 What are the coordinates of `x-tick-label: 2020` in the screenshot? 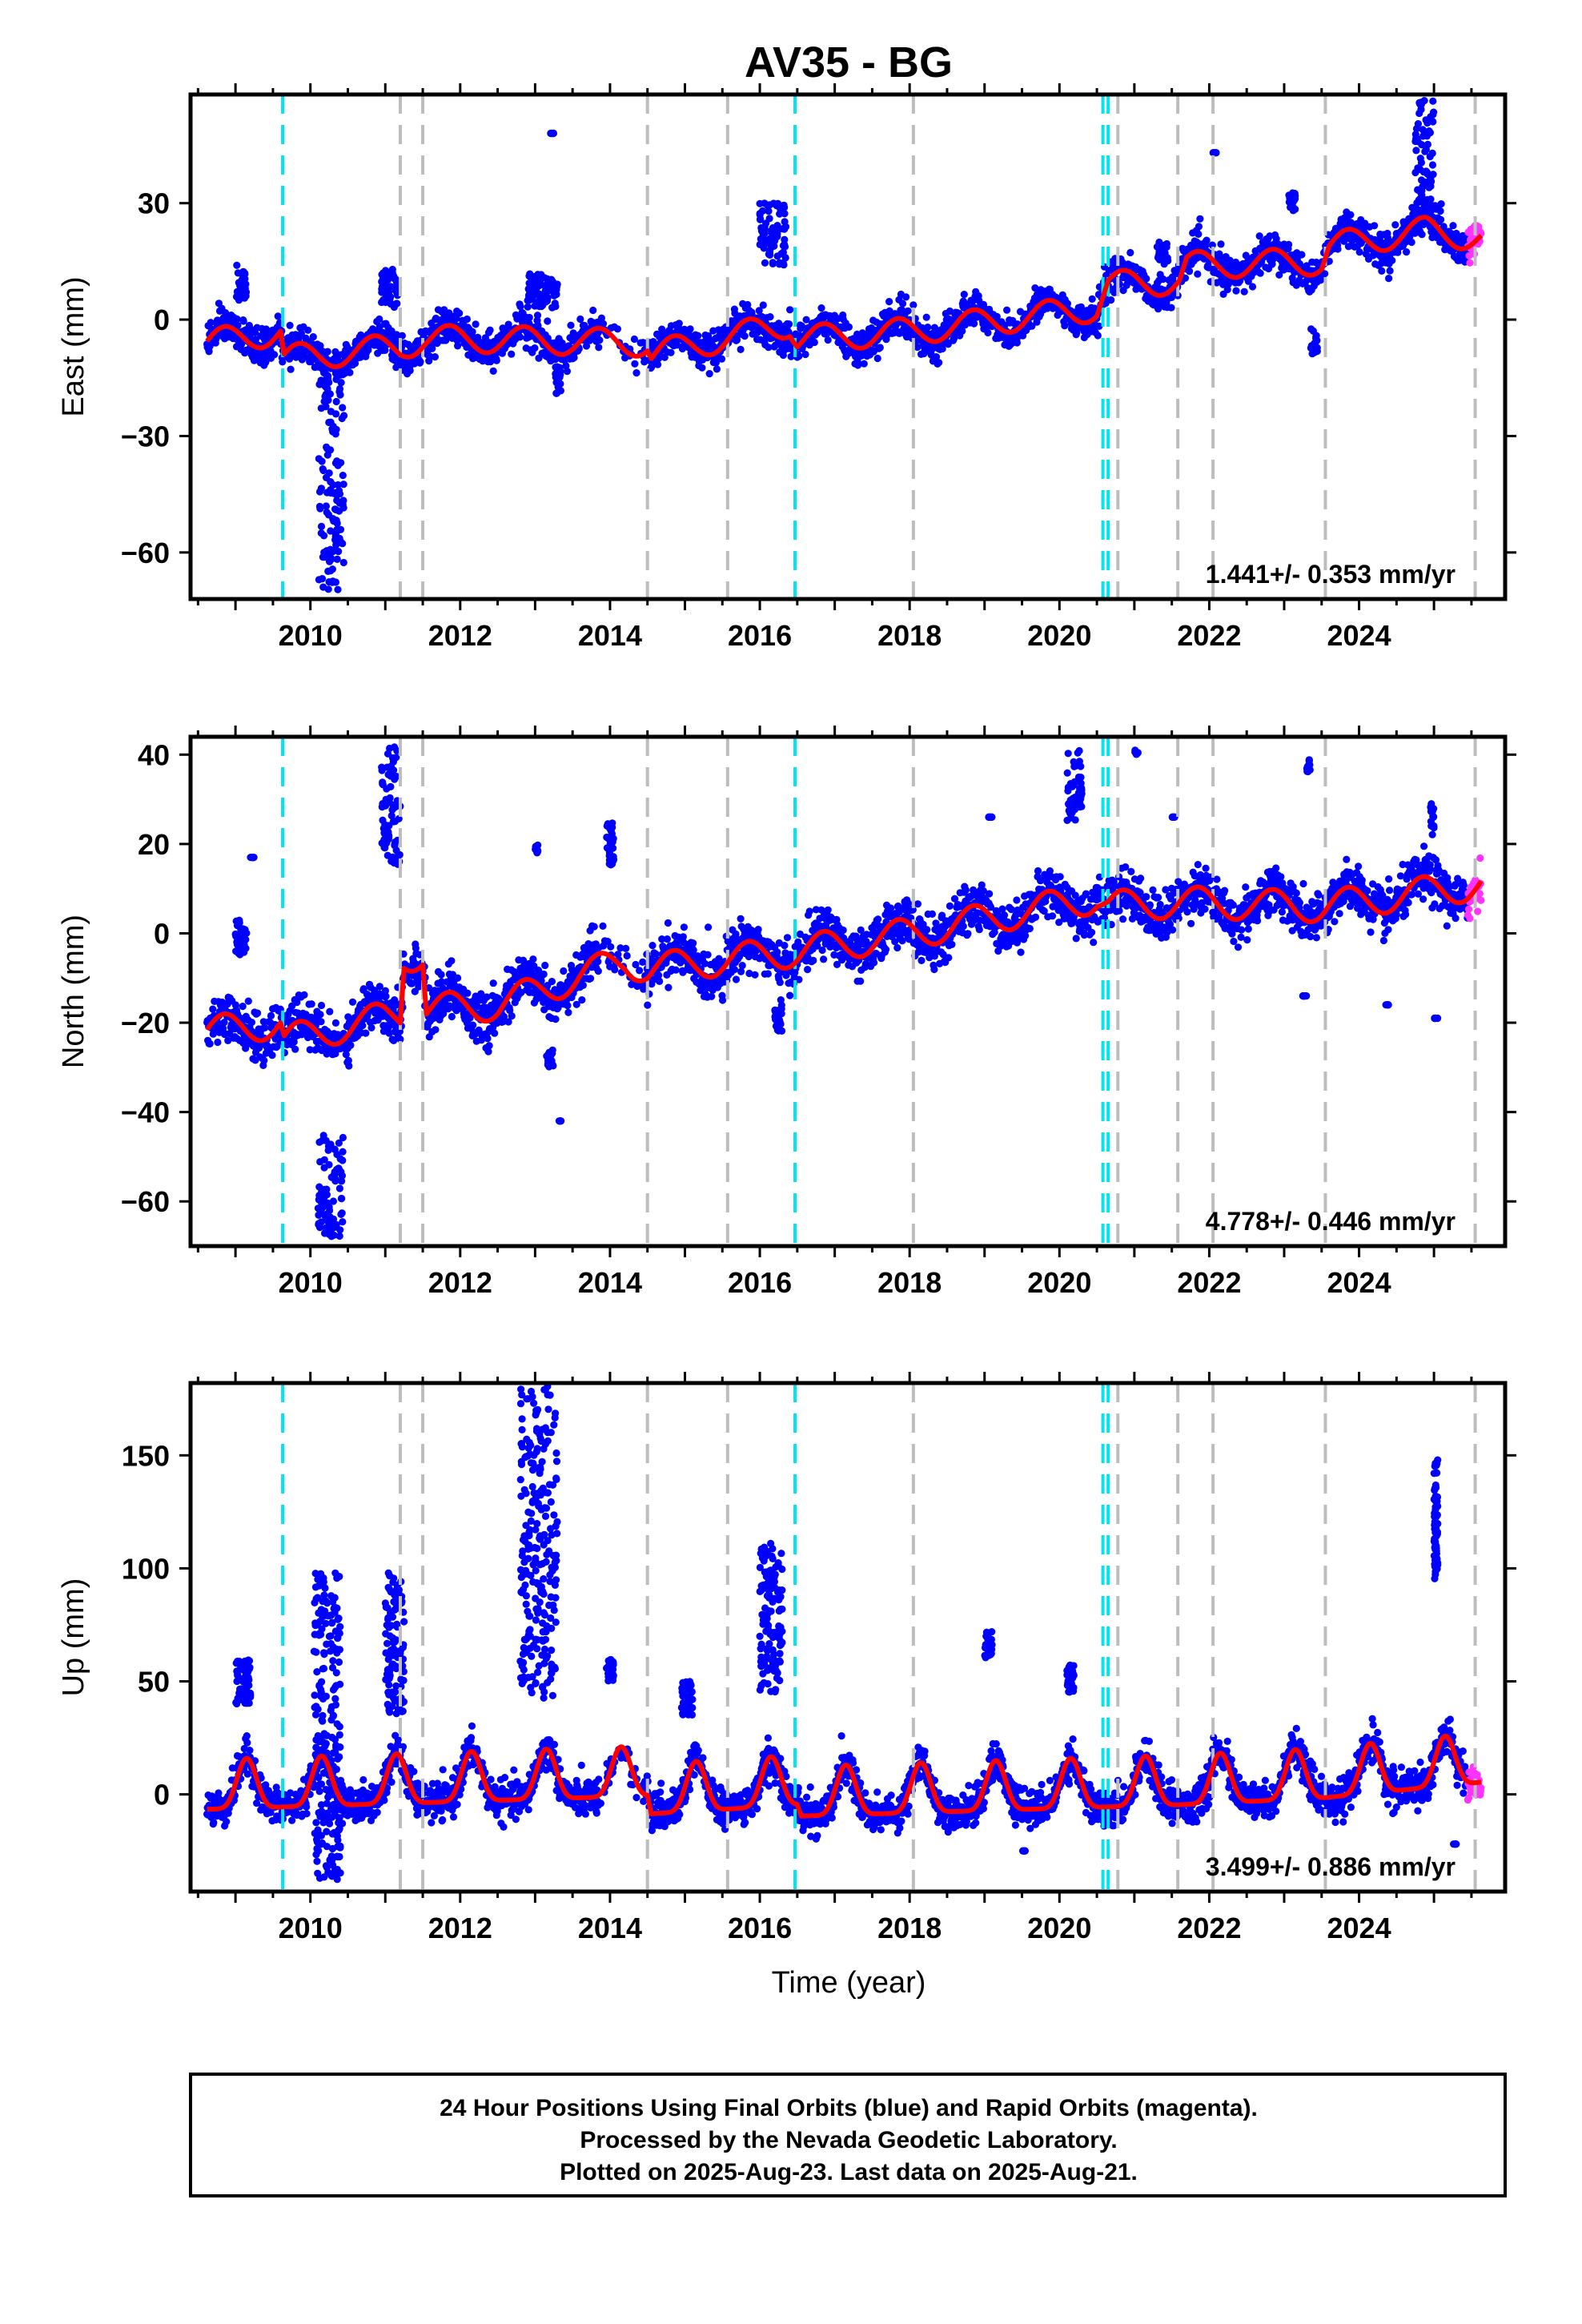 It's located at (1059, 635).